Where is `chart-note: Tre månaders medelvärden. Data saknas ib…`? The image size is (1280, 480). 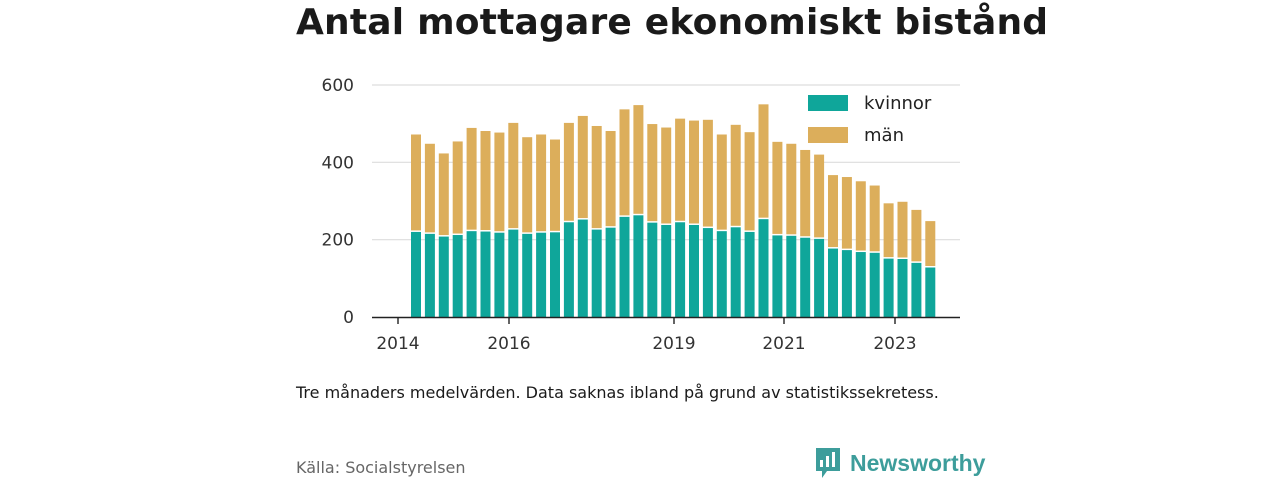 chart-note: Tre månaders medelvärden. Data saknas ib… is located at coordinates (617, 392).